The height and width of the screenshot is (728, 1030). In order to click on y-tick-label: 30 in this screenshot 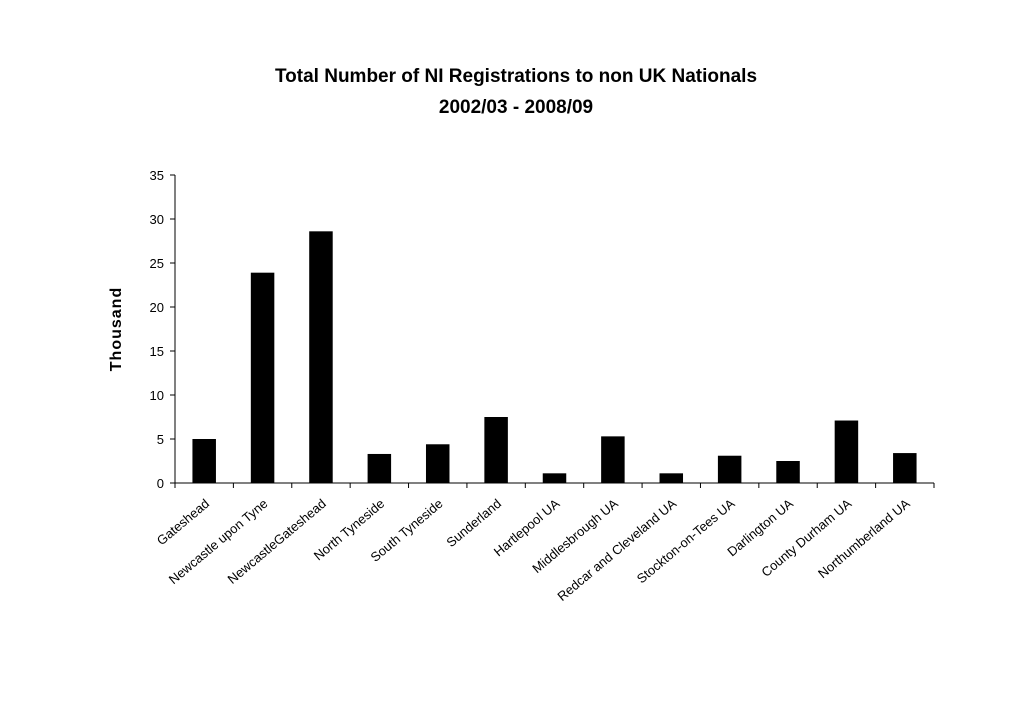, I will do `click(157, 219)`.